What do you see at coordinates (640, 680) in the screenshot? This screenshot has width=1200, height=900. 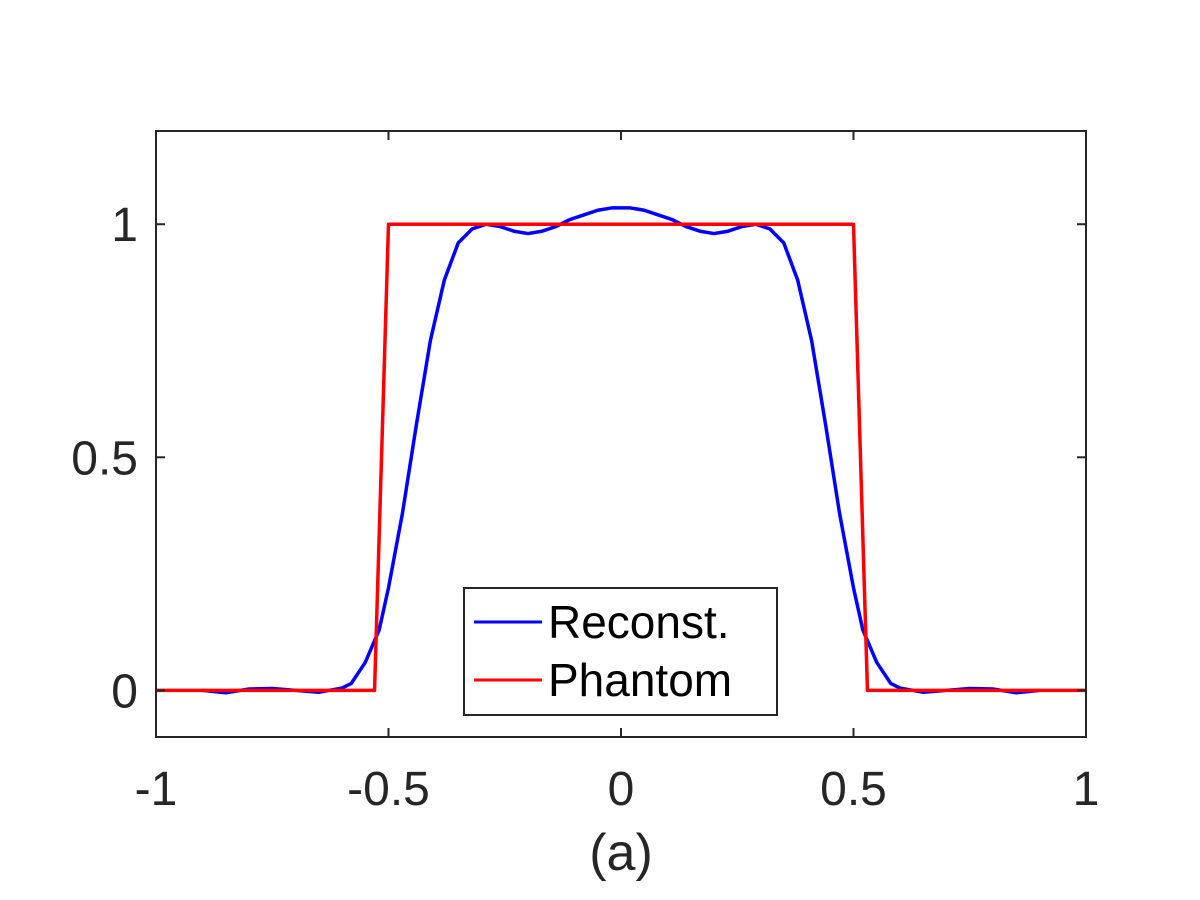 I see `legend-label-phantom: Phantom` at bounding box center [640, 680].